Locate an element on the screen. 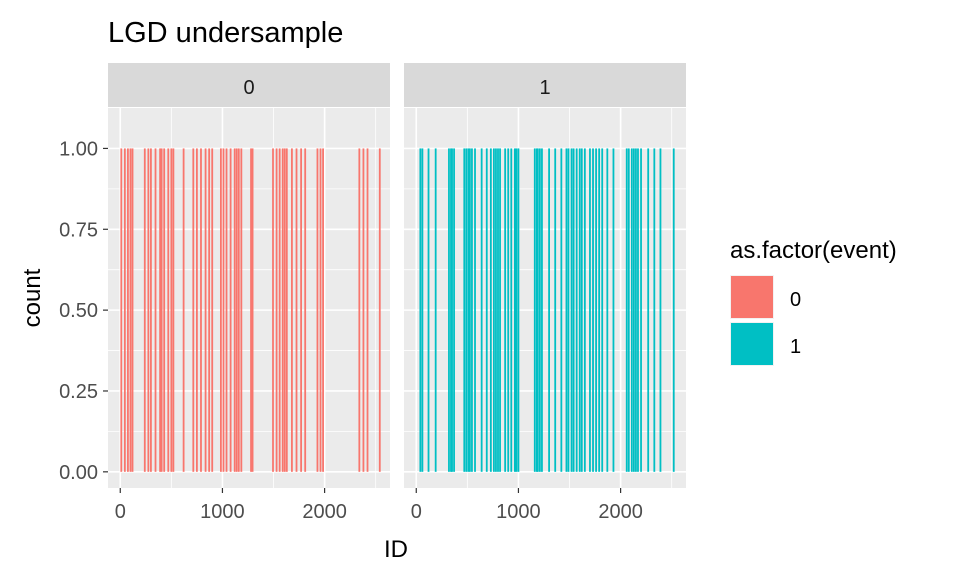 The width and height of the screenshot is (960, 581). y-tick-label: 0.50 is located at coordinates (78, 311).